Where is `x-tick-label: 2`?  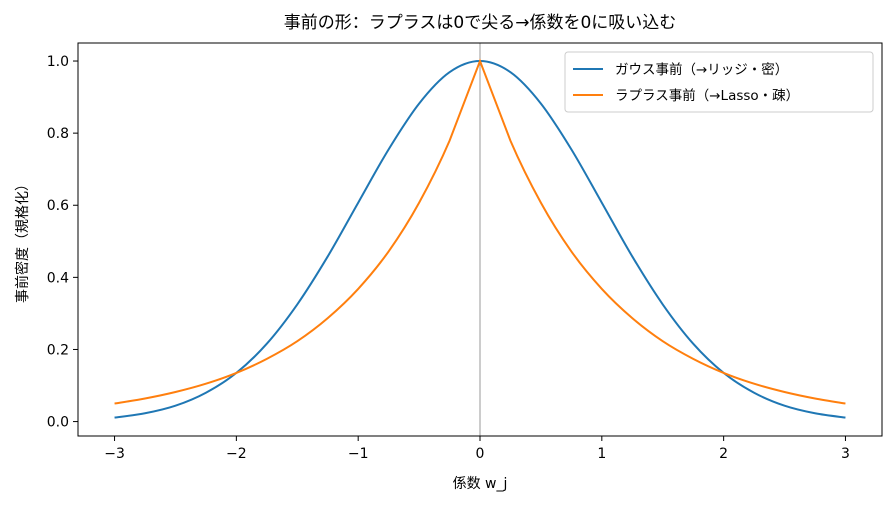 x-tick-label: 2 is located at coordinates (723, 454).